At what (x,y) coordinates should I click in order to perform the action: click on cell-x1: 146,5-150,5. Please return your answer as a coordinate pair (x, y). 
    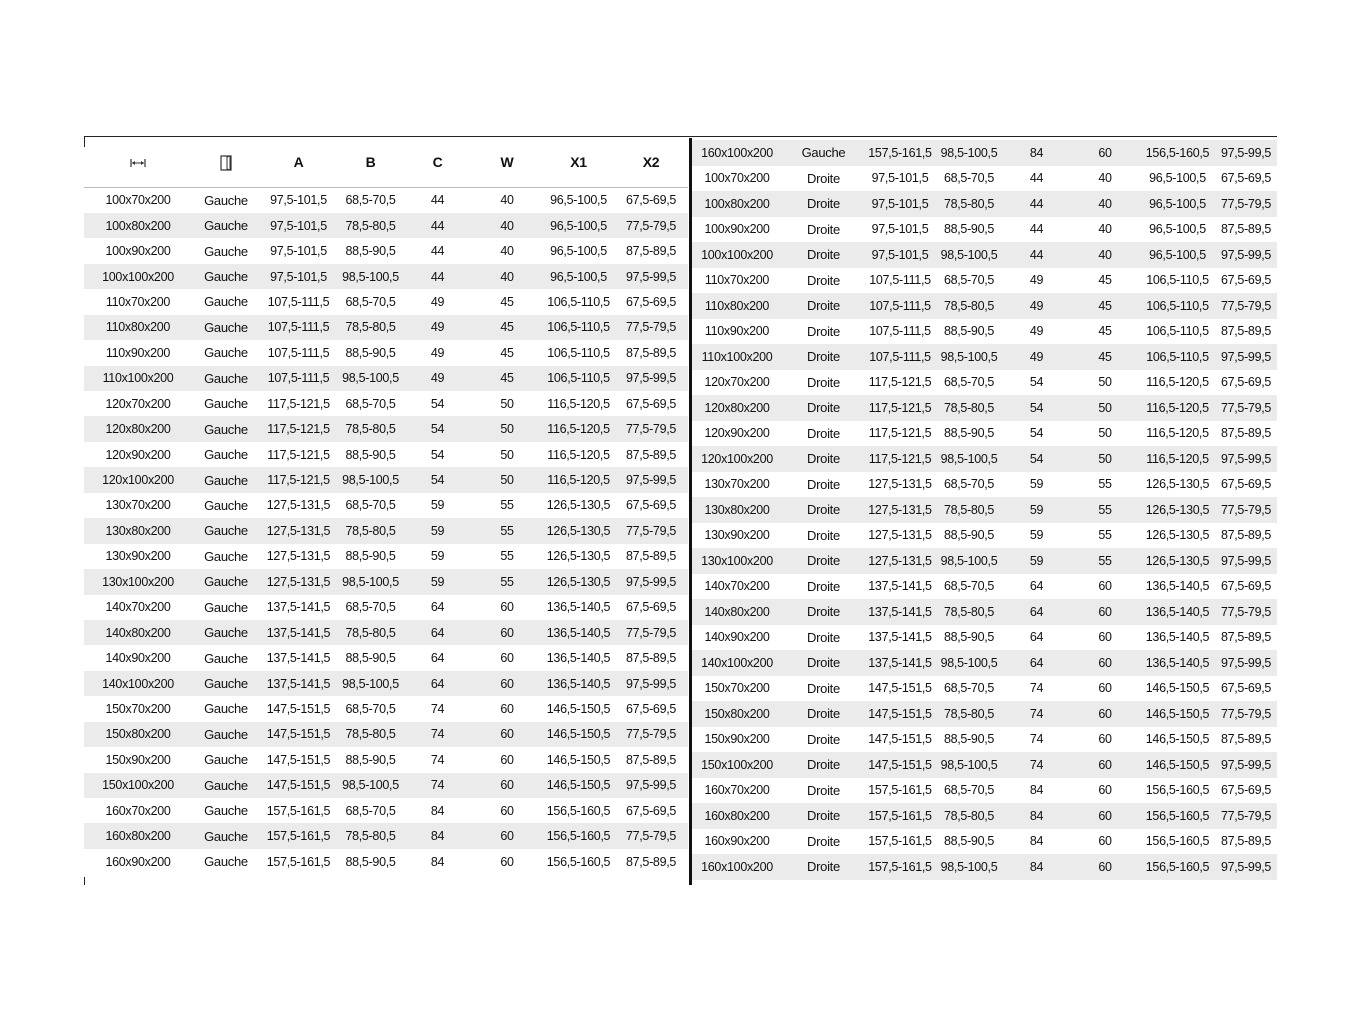
    Looking at the image, I should click on (578, 734).